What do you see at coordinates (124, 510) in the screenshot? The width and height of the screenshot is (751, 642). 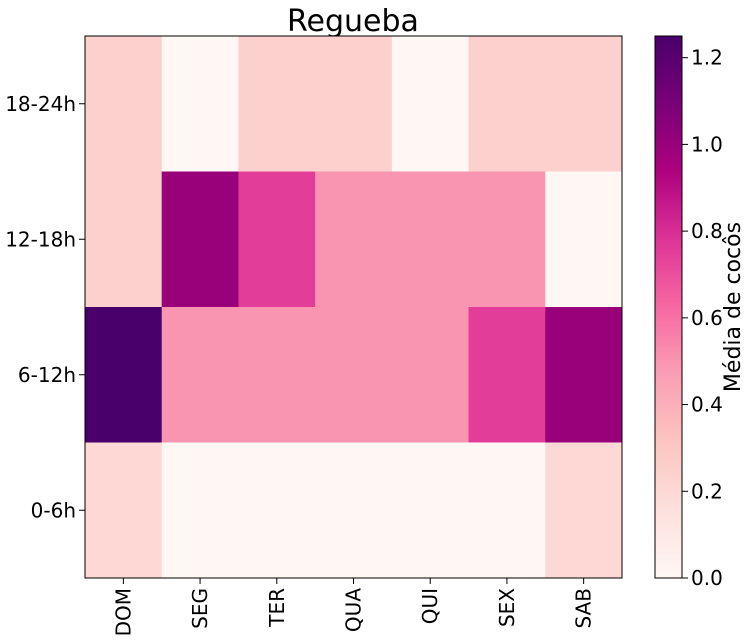 I see `heatmap-cell-0-6h-DOM` at bounding box center [124, 510].